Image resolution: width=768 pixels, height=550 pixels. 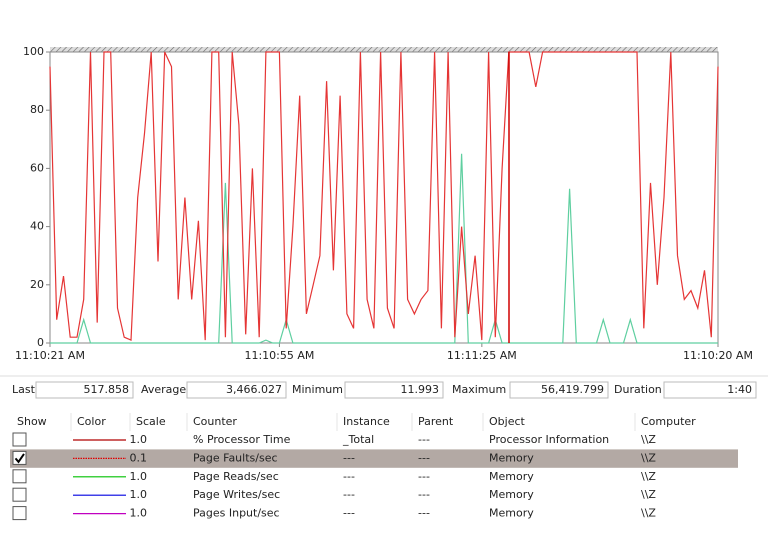 What do you see at coordinates (50, 355) in the screenshot?
I see `x-tick-label: 11:10:21 AM` at bounding box center [50, 355].